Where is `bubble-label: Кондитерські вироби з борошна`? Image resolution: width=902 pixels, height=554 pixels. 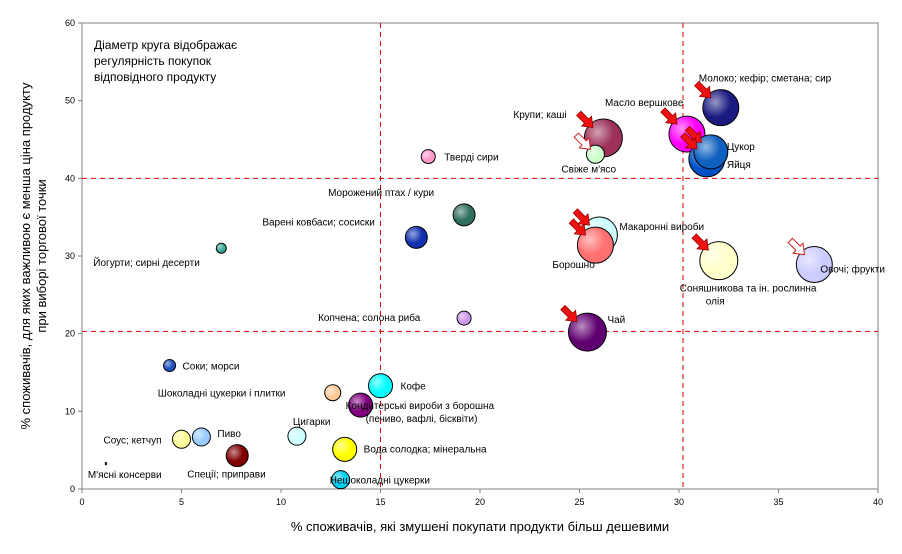 bubble-label: Кондитерські вироби з борошна is located at coordinates (420, 406).